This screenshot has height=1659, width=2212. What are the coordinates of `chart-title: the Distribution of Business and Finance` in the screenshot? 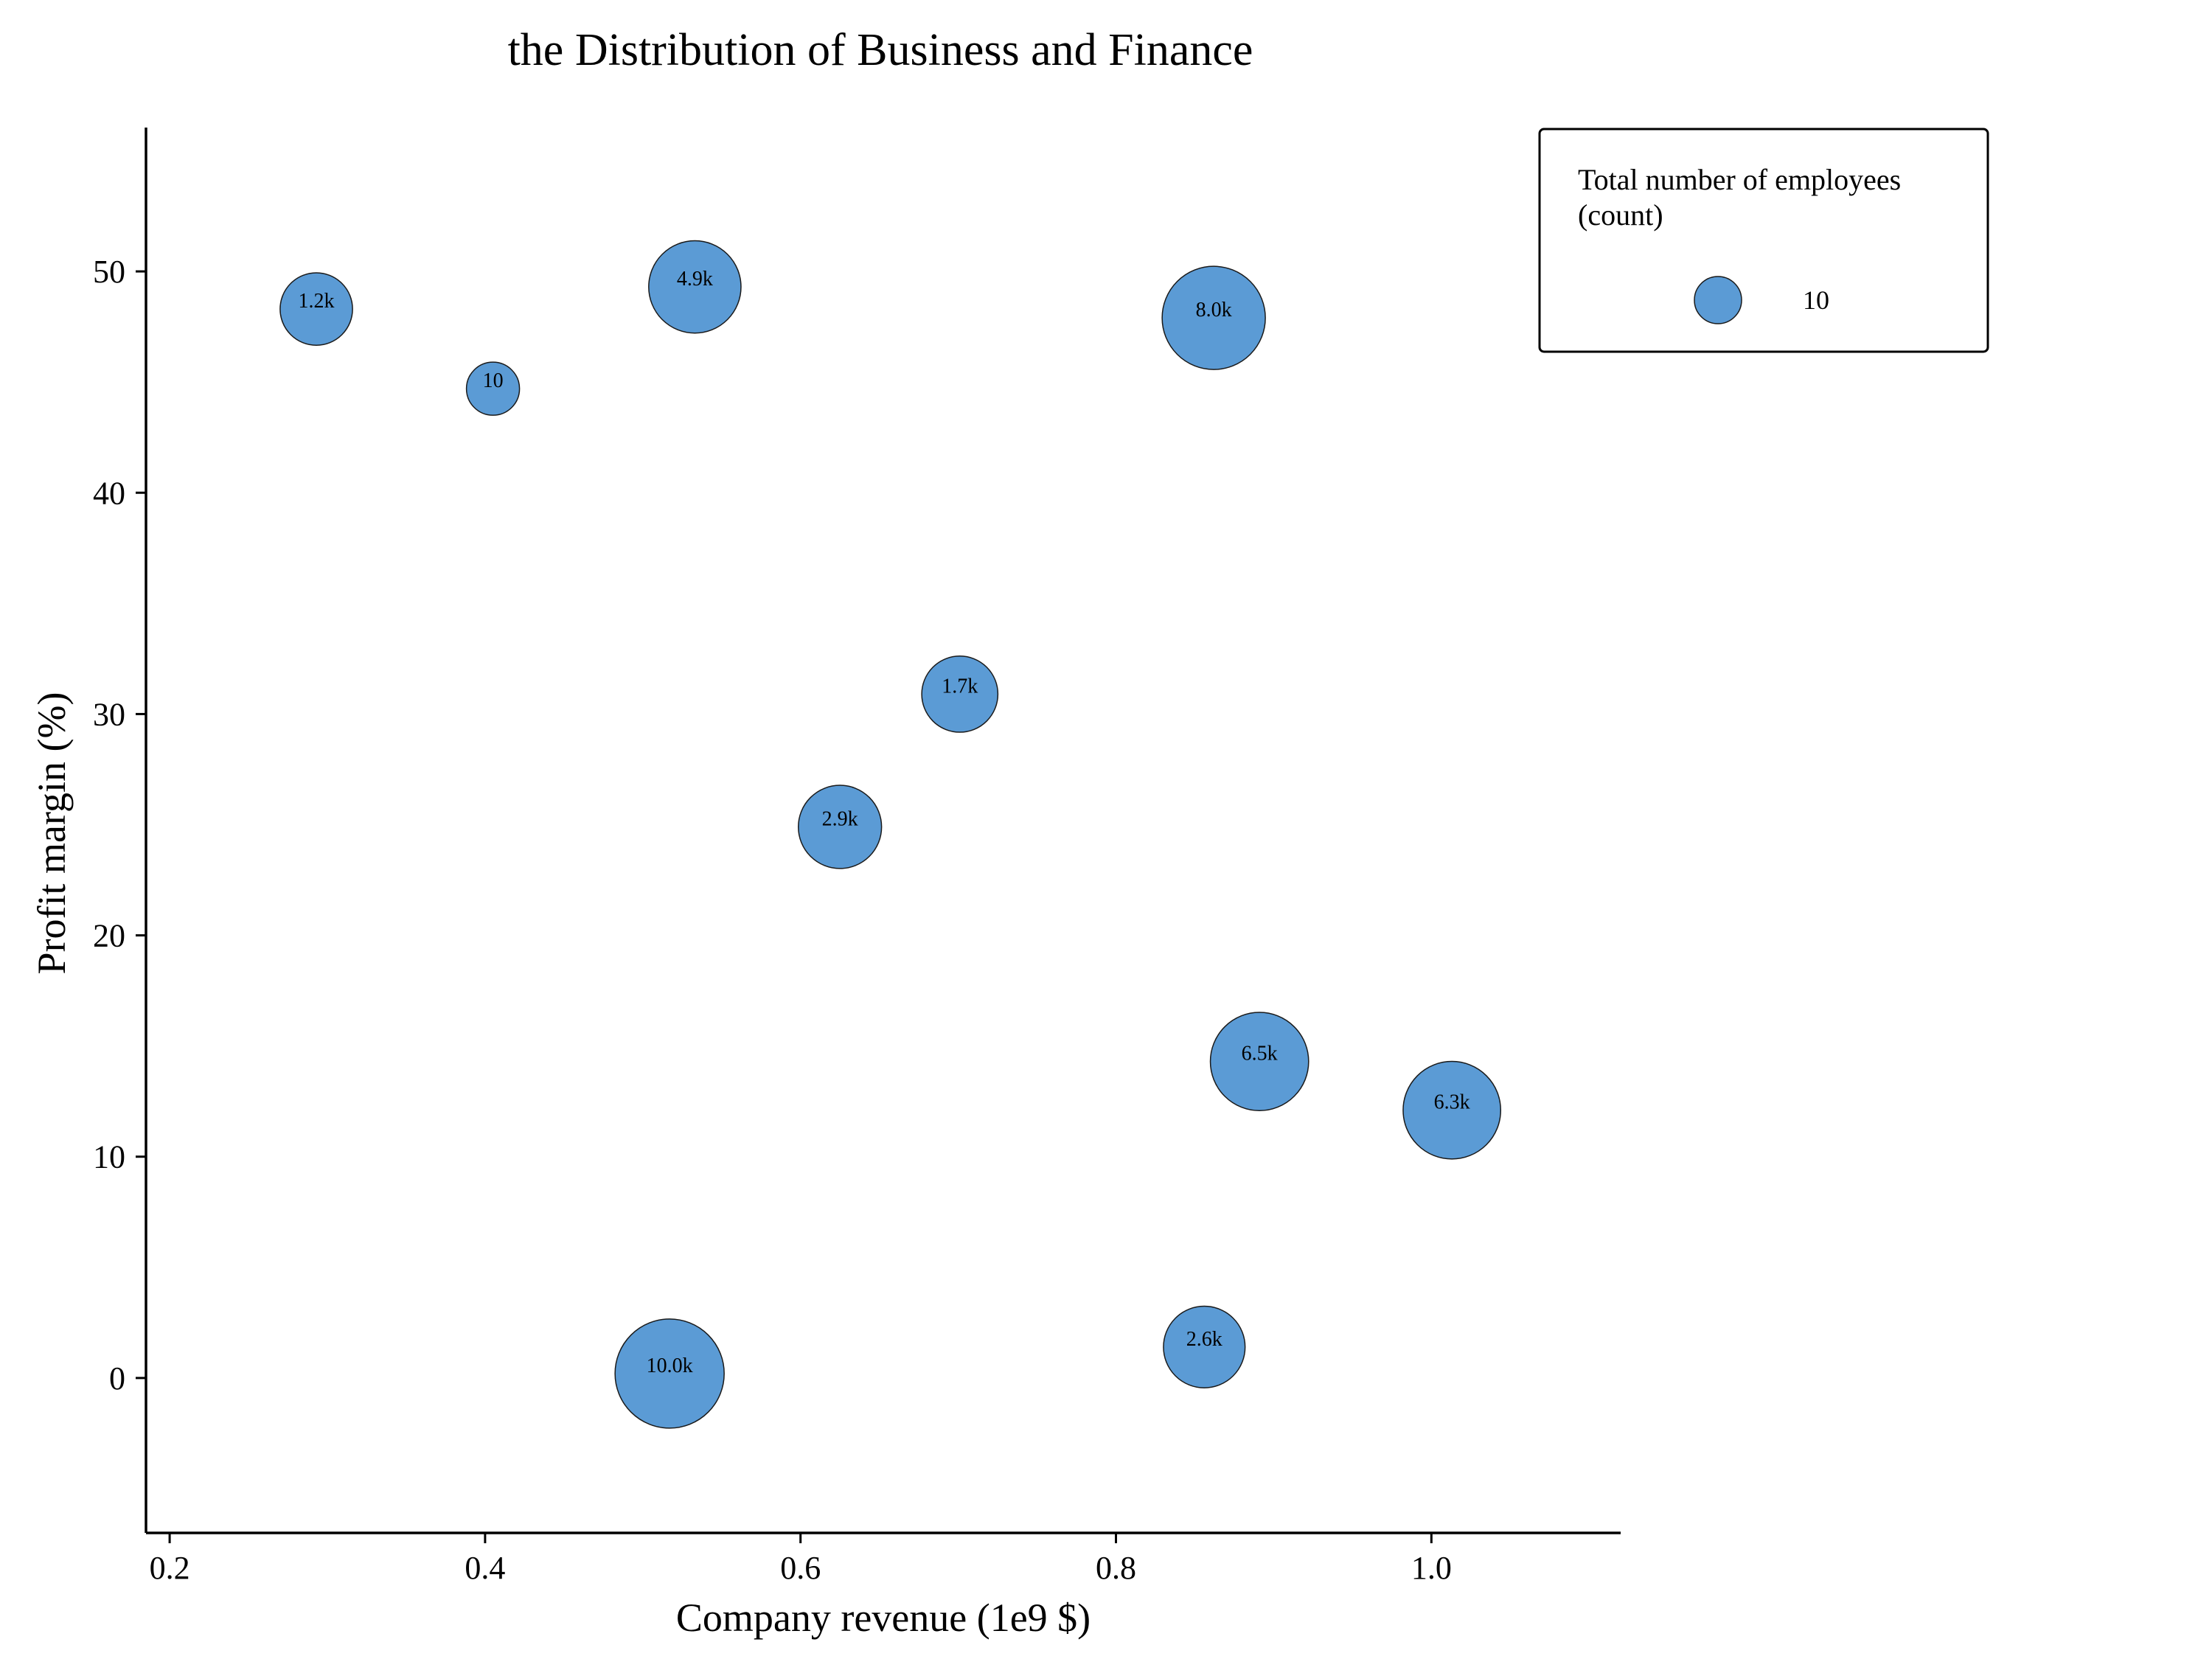 It's located at (880, 50).